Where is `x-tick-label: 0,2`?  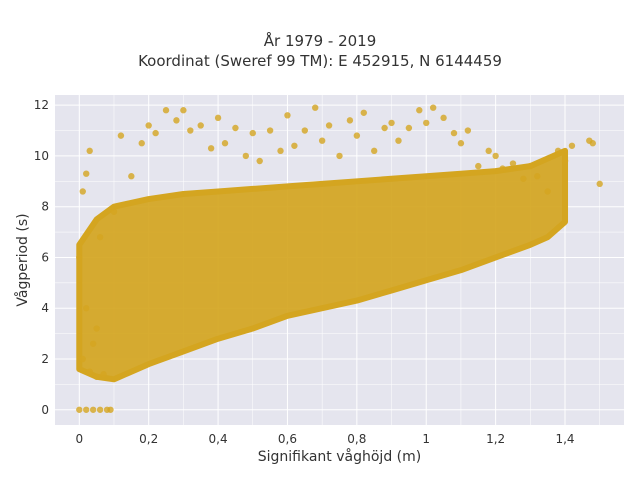 x-tick-label: 0,2 is located at coordinates (148, 439).